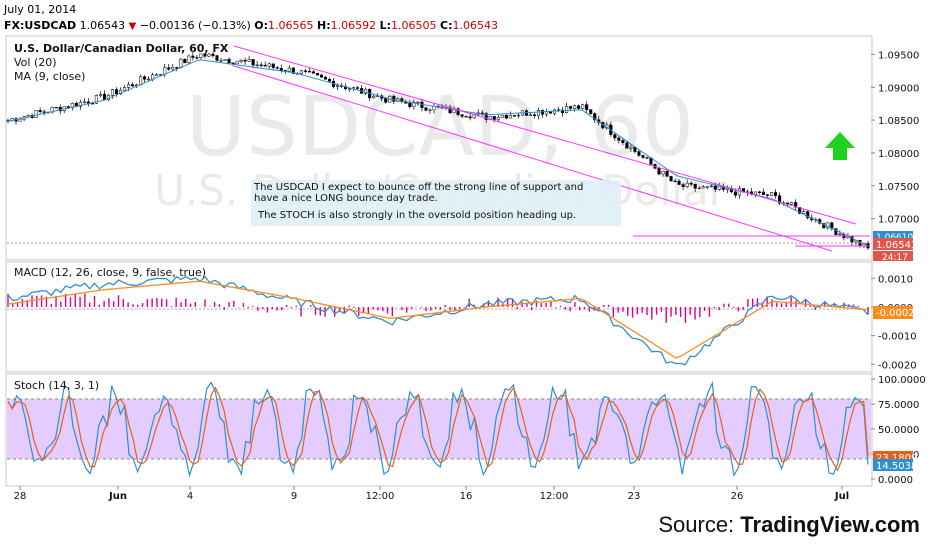 Image resolution: width=932 pixels, height=550 pixels. I want to click on time-tick-label: 16, so click(466, 496).